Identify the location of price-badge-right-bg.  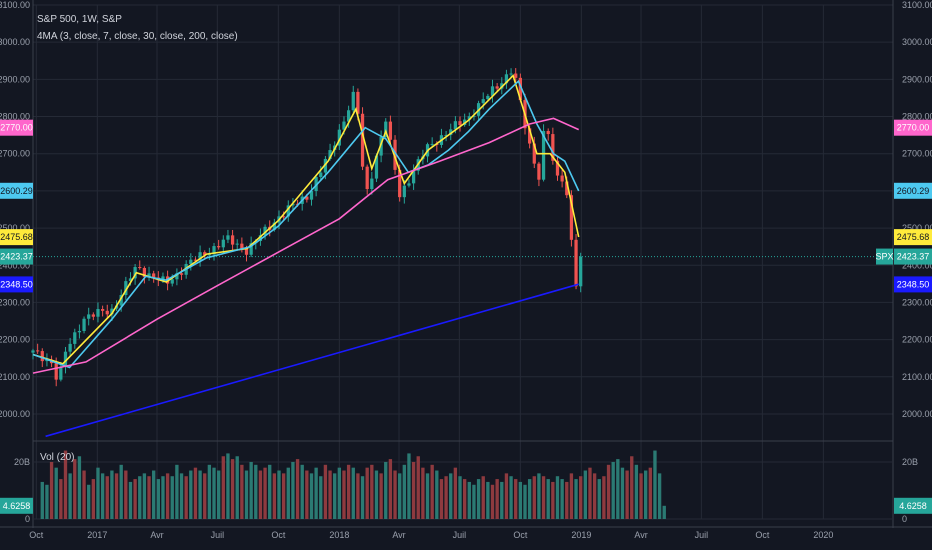
(913, 256).